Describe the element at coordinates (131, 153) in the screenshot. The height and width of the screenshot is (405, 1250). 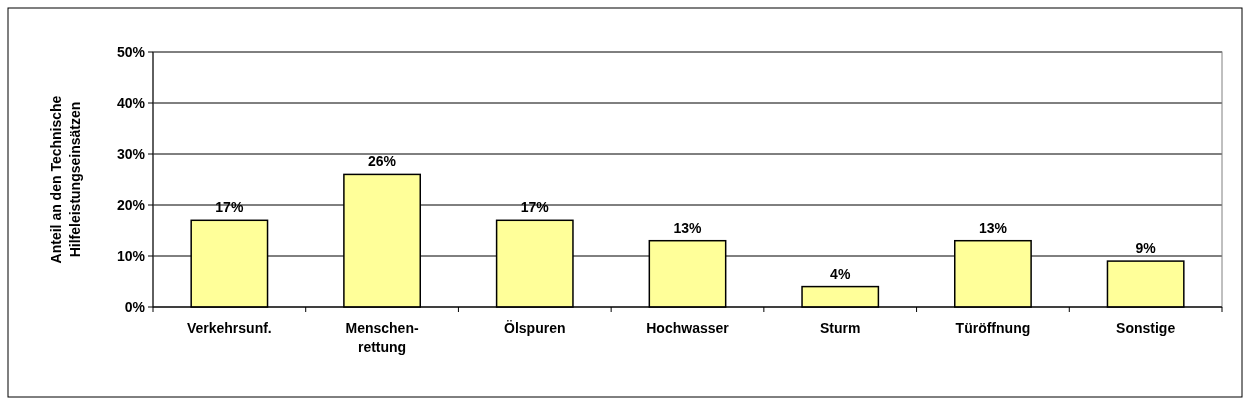
I see `y-tick-label: 30%` at that location.